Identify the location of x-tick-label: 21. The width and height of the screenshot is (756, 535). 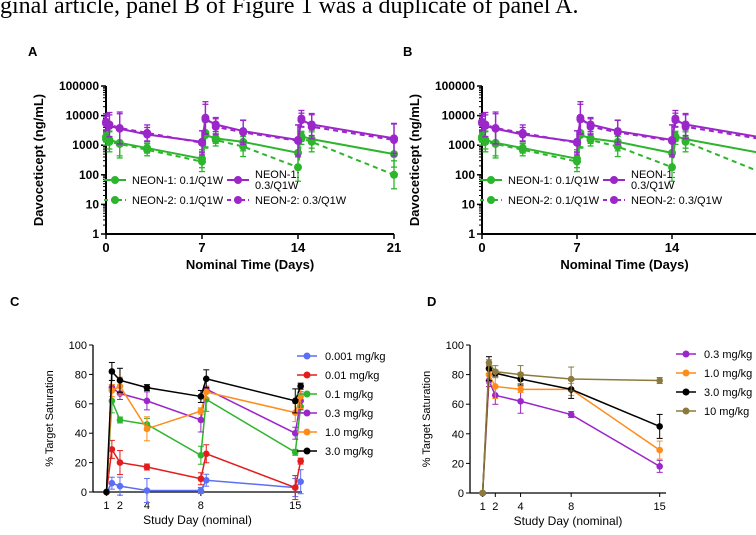
(394, 247).